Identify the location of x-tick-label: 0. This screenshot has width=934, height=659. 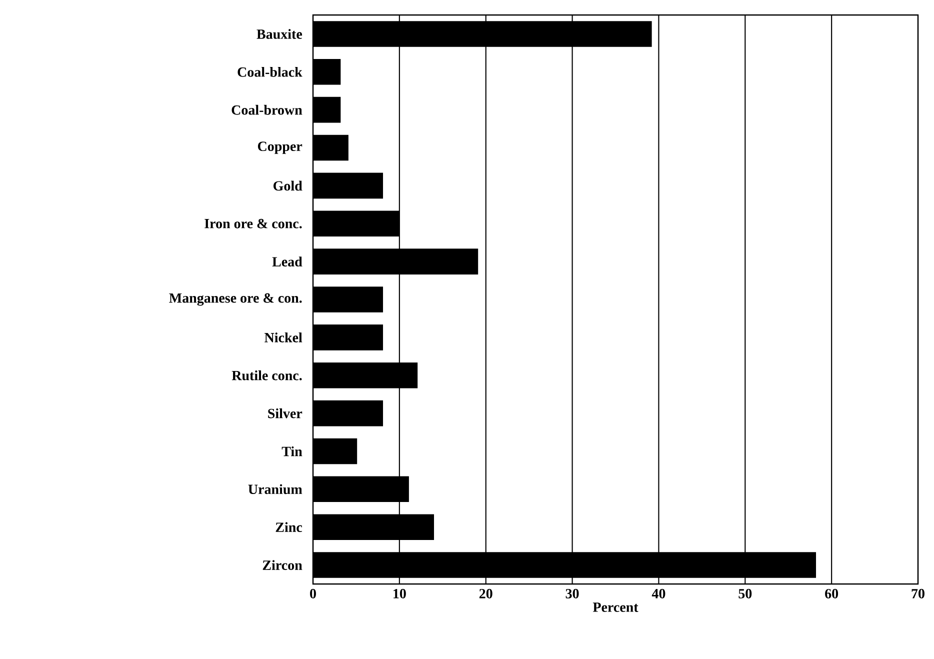
(313, 593).